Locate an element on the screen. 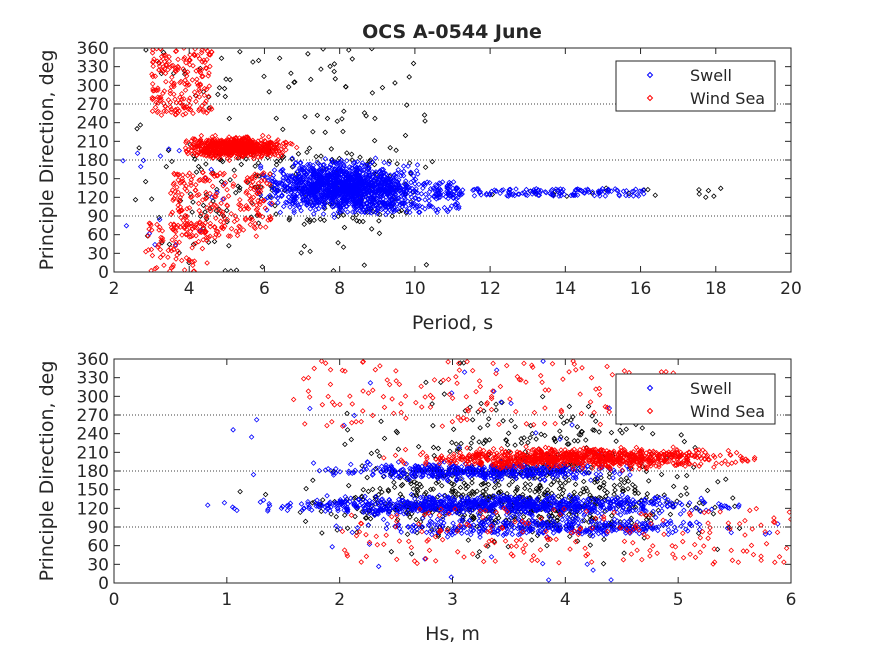 This screenshot has height=660, width=875. x-tick-label: 18 is located at coordinates (716, 289).